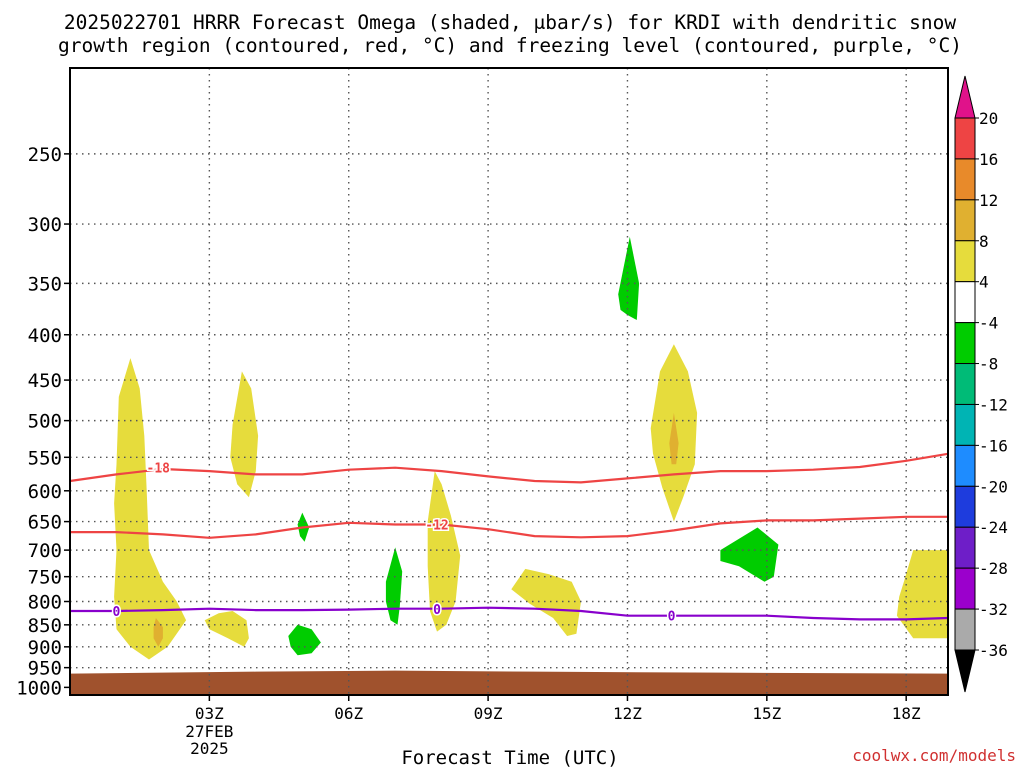 Image resolution: width=1024 pixels, height=768 pixels. What do you see at coordinates (993, 445) in the screenshot?
I see `colorbar-label--16: -16` at bounding box center [993, 445].